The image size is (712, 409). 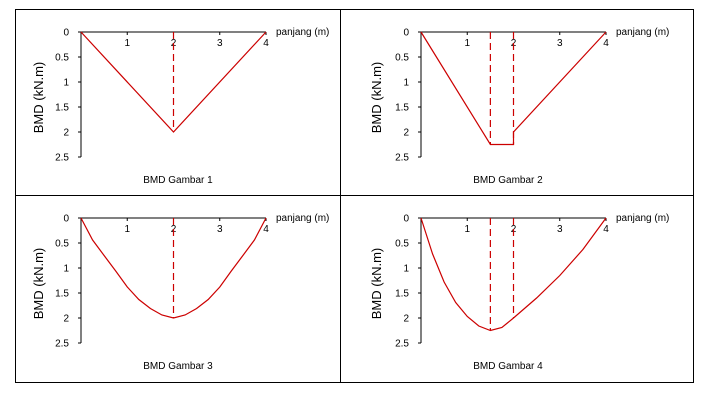 What do you see at coordinates (406, 133) in the screenshot?
I see `chart2-y-tick-label-2: 2` at bounding box center [406, 133].